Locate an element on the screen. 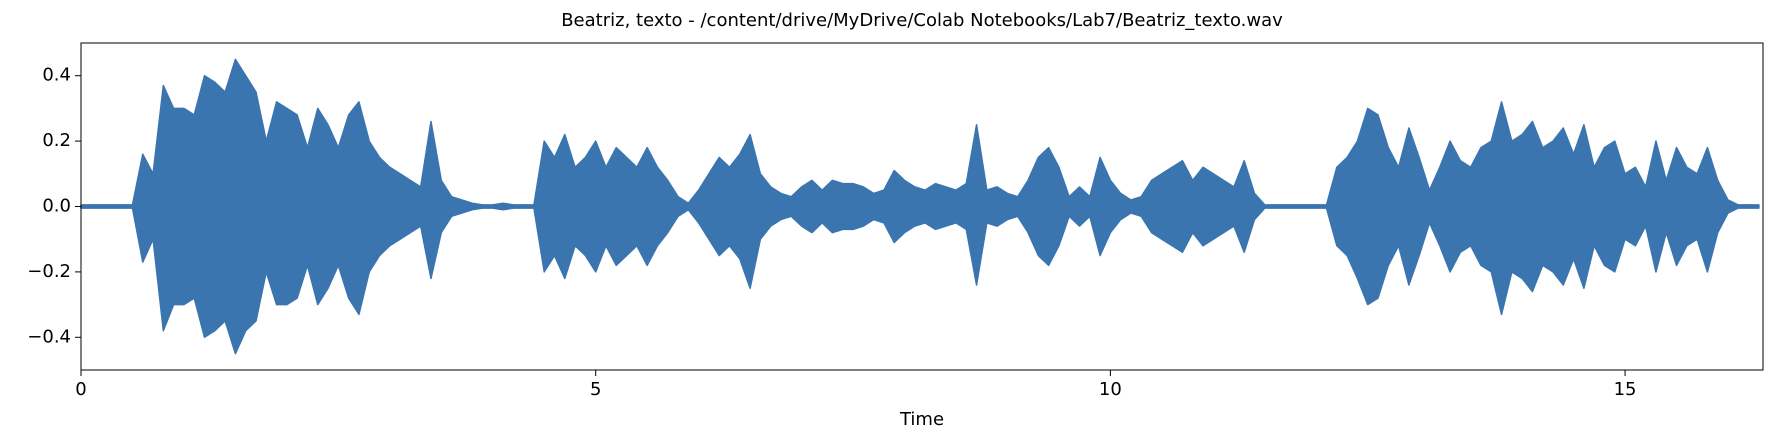  x-tick-label: 0 is located at coordinates (80, 389).